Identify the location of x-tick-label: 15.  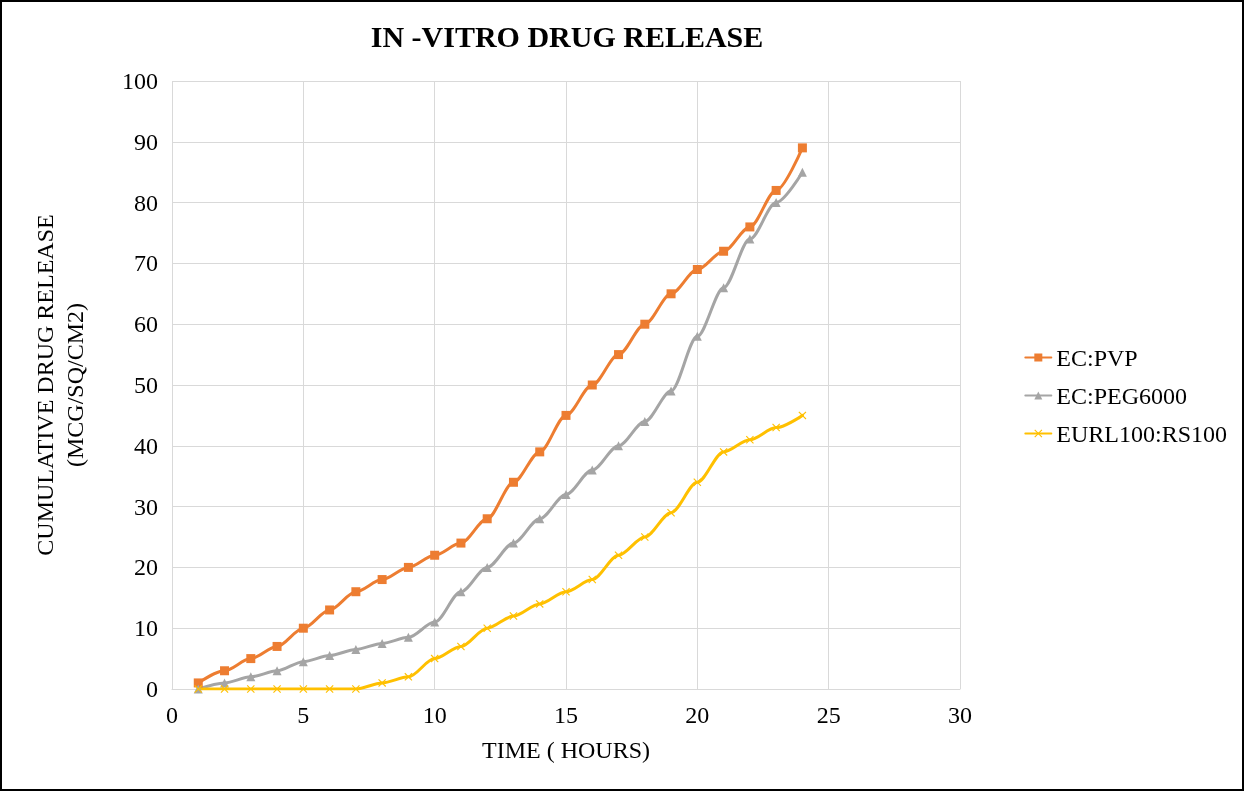
(566, 715).